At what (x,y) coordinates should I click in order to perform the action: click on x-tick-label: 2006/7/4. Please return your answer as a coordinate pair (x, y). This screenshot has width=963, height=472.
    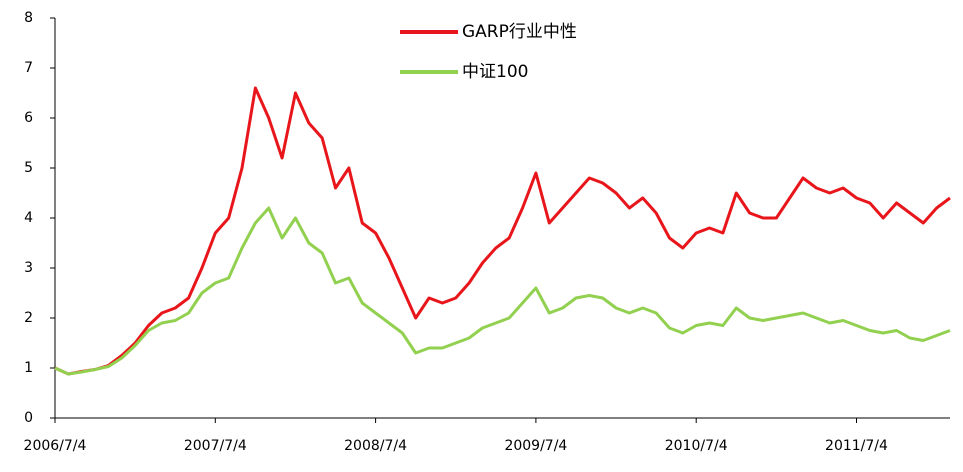
    Looking at the image, I should click on (55, 446).